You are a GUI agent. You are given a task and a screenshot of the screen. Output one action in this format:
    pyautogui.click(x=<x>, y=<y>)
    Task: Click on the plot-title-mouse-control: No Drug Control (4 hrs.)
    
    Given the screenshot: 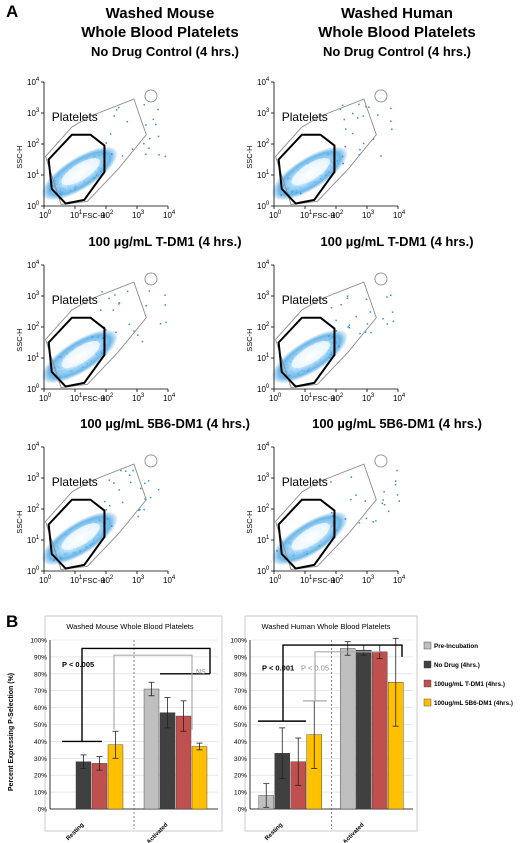 What is the action you would take?
    pyautogui.click(x=165, y=51)
    